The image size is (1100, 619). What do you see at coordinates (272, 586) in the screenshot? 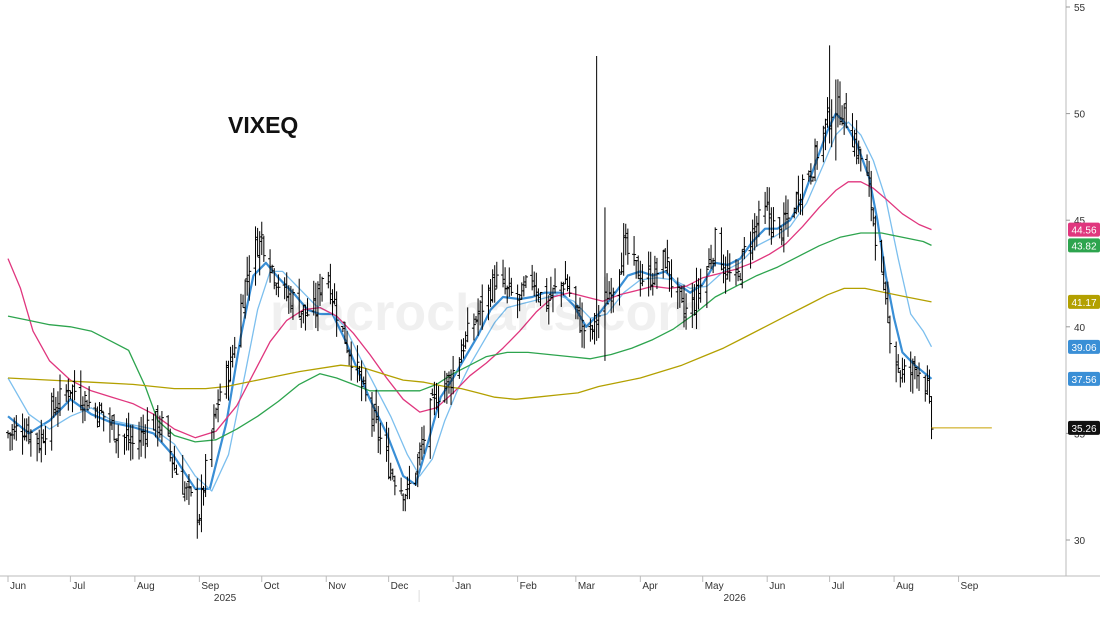
I see `x-tick-label: Oct` at bounding box center [272, 586].